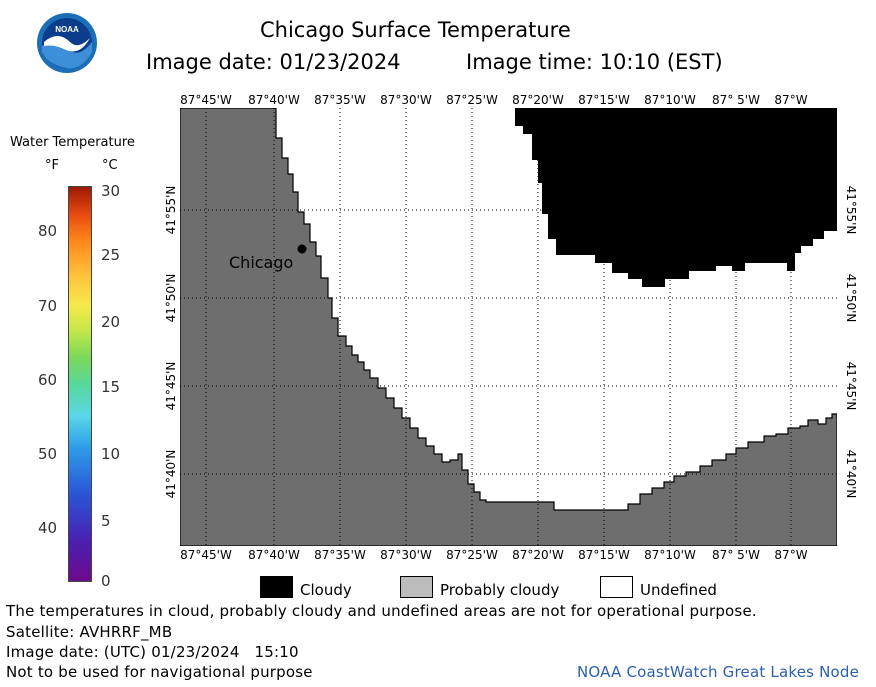 This screenshot has width=876, height=687. I want to click on celsius-tick: 0, so click(106, 581).